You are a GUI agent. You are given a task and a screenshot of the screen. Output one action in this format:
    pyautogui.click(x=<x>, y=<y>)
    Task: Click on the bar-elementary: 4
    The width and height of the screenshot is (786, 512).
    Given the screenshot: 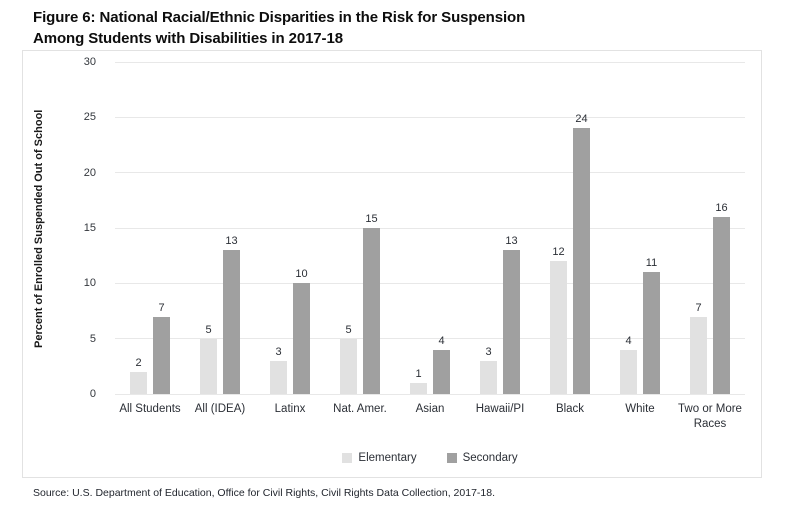 What is the action you would take?
    pyautogui.click(x=628, y=364)
    